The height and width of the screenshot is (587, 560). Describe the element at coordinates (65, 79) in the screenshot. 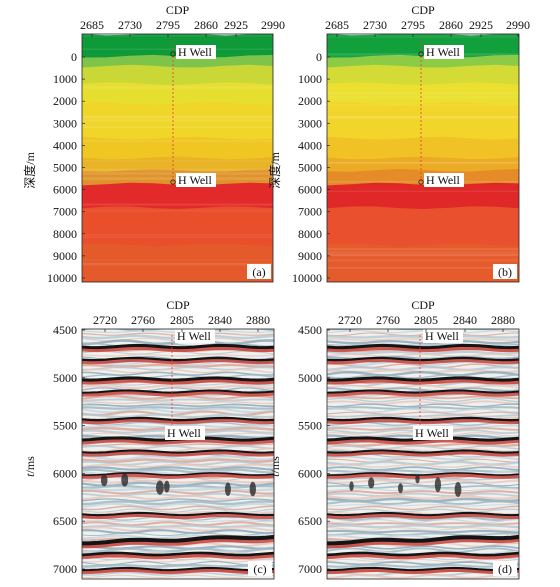

I see `y-tick-label: 1000` at that location.